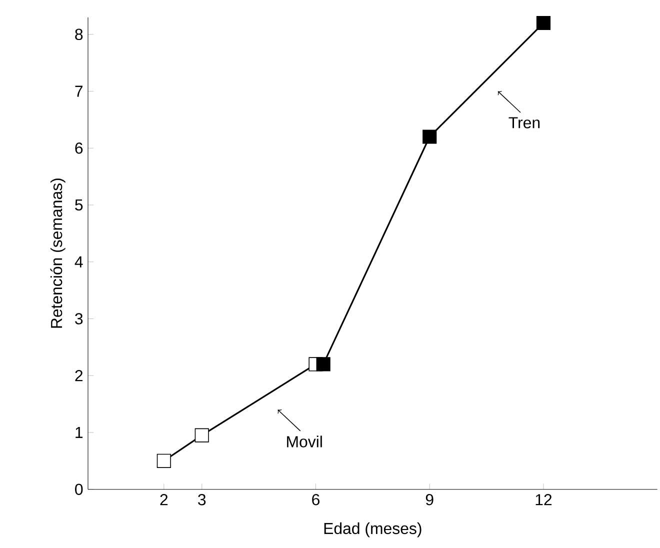 The height and width of the screenshot is (548, 660). I want to click on x-axis-title: Edad (meses), so click(373, 530).